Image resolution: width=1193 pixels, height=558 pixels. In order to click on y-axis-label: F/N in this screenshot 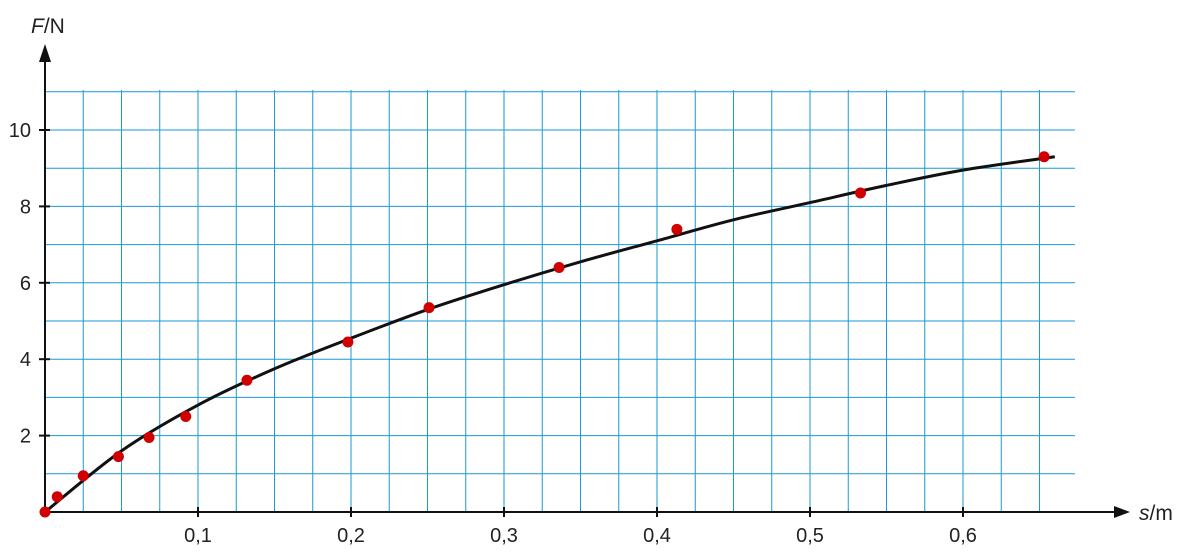, I will do `click(48, 26)`.